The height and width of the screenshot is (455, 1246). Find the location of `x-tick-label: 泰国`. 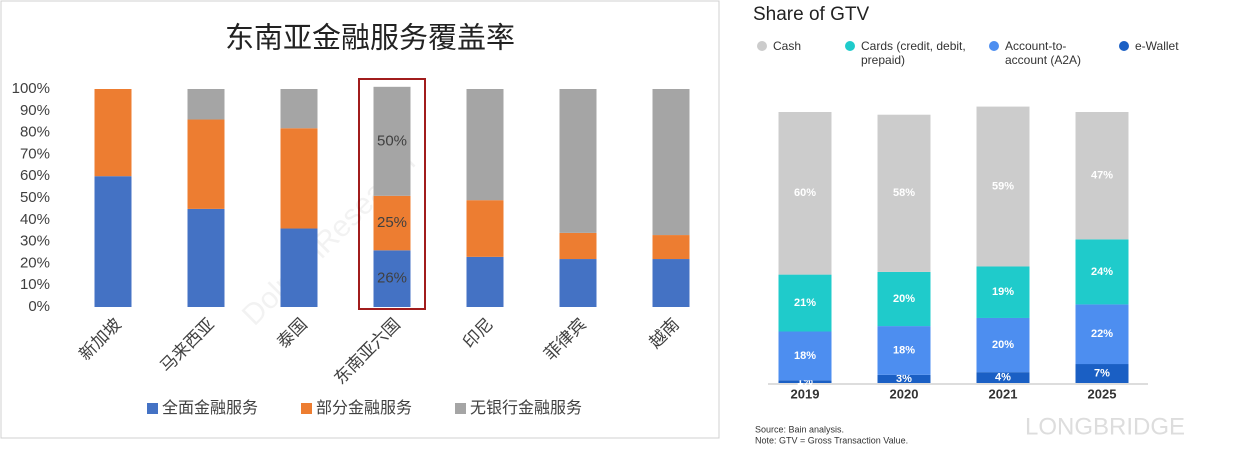

x-tick-label: 泰国 is located at coordinates (292, 333).